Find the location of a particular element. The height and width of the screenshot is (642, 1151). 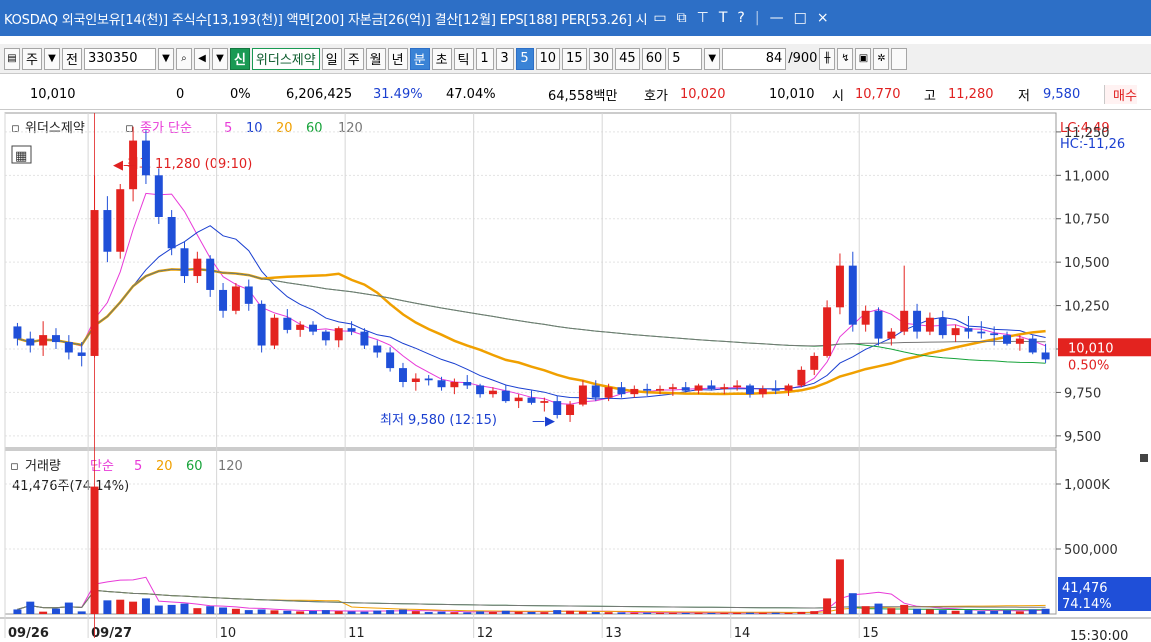

mode-dropdown-icon: ▼ is located at coordinates (51, 58).